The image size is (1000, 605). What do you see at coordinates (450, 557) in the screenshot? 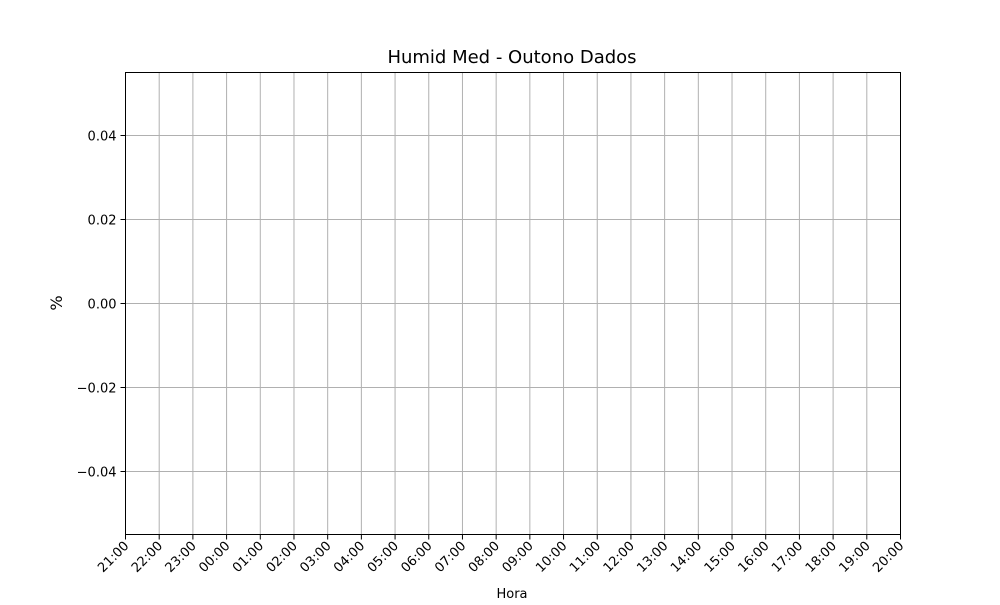
I see `x-tick-label: 07:00` at bounding box center [450, 557].